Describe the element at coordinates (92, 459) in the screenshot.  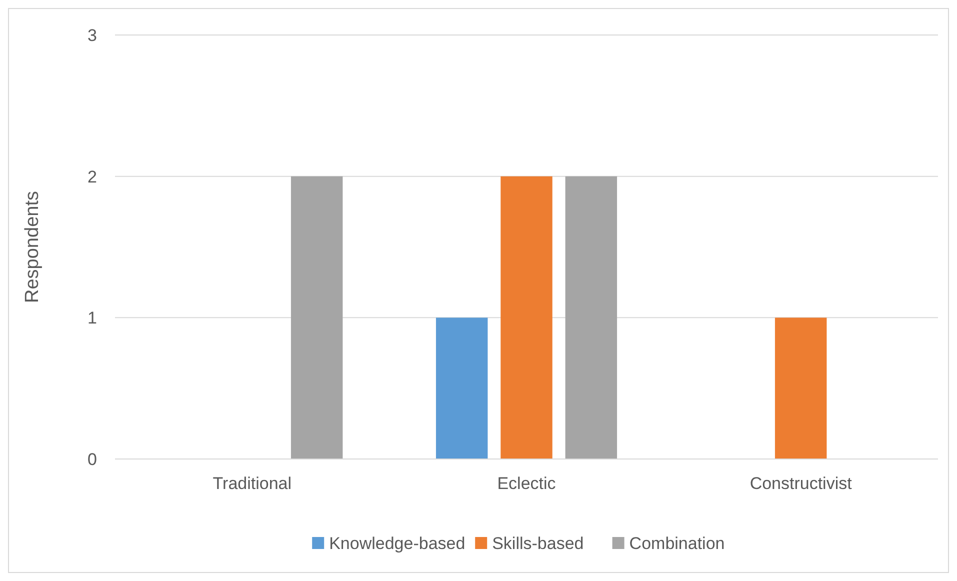
I see `y-tick-label: 0` at that location.